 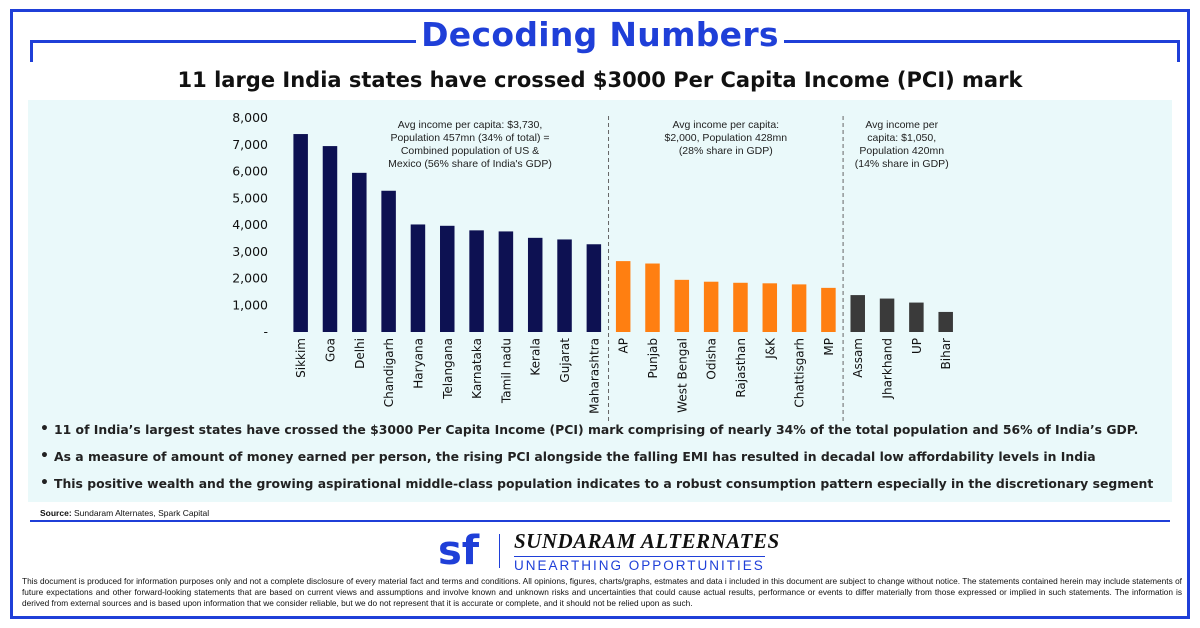 What do you see at coordinates (250, 278) in the screenshot?
I see `y-tick-label: 2,000` at bounding box center [250, 278].